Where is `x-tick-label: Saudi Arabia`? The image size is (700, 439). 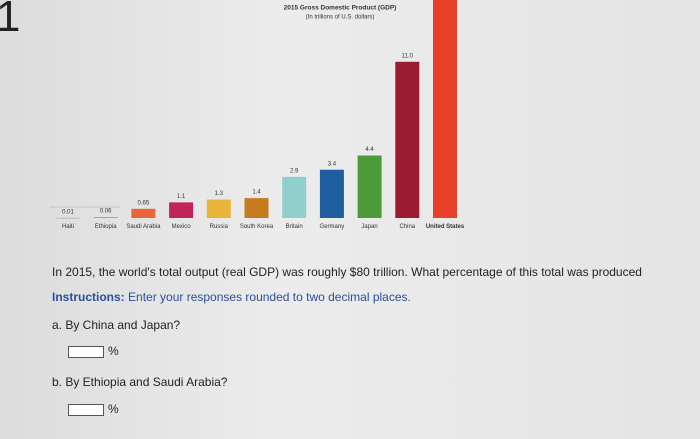
x-tick-label: Saudi Arabia is located at coordinates (143, 227).